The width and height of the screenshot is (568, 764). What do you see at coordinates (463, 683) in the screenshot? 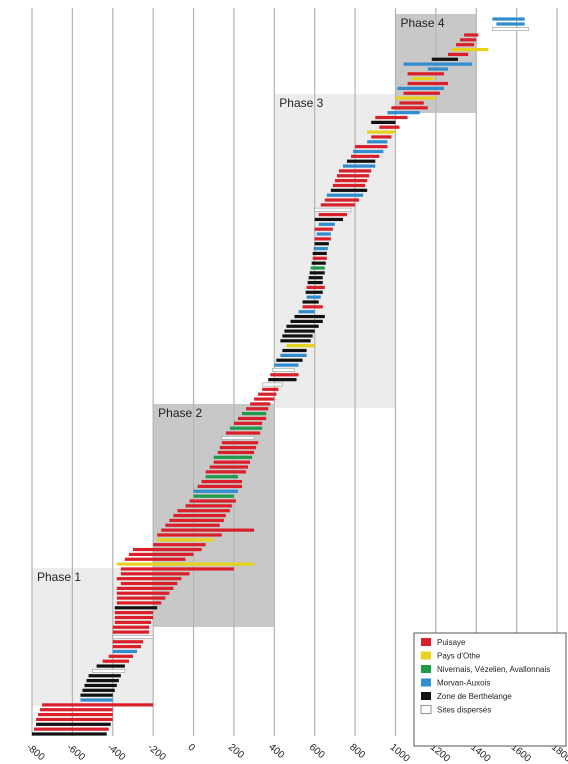
I see `legend-label: Morvan-Auxois` at bounding box center [463, 683].